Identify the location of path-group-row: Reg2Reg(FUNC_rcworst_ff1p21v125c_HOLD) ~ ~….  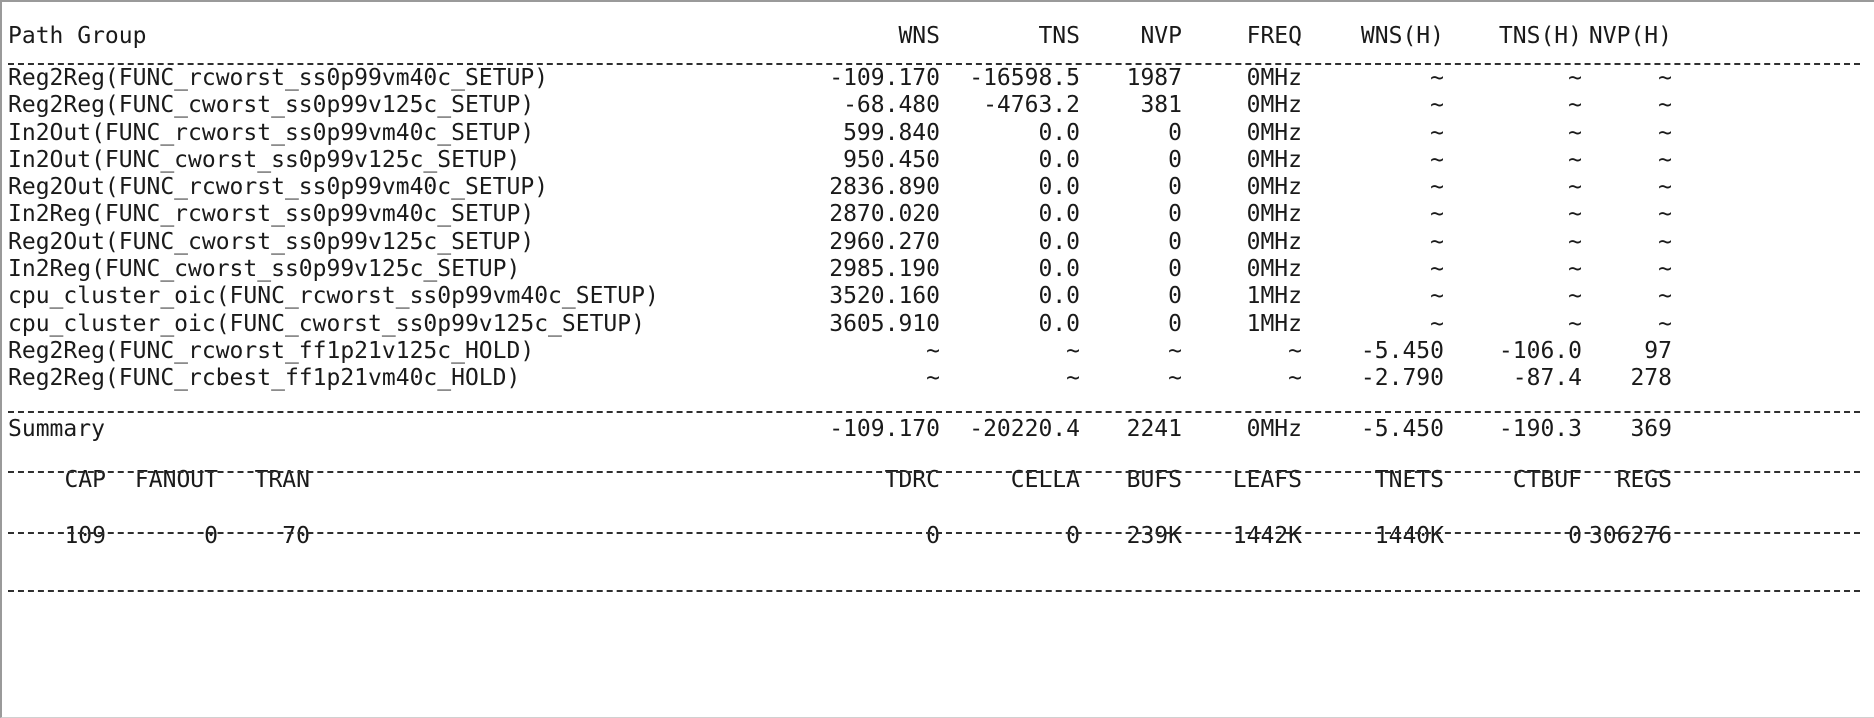
(938, 351).